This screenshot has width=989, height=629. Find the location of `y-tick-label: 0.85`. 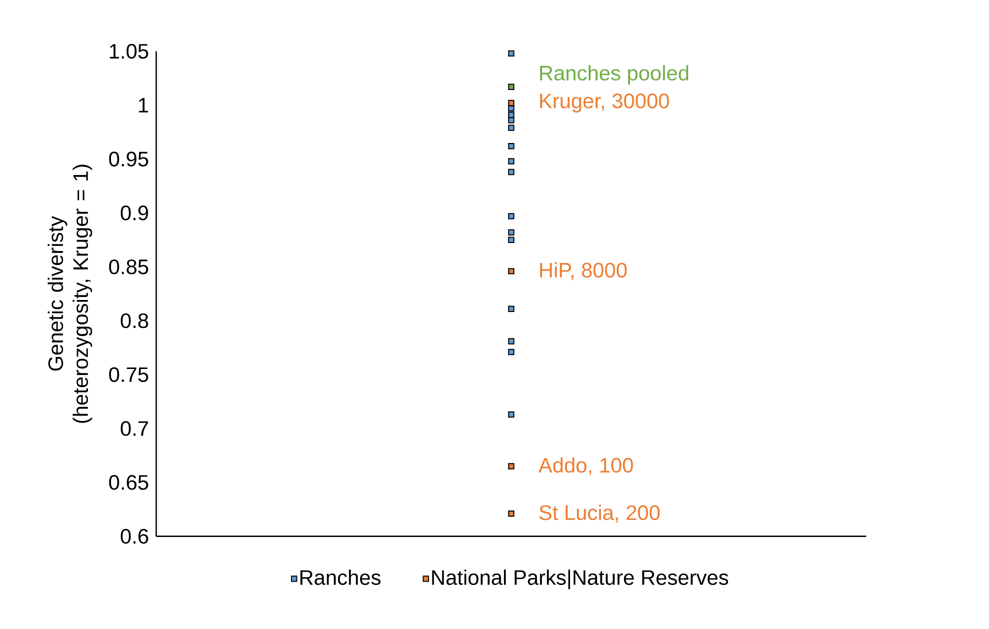

y-tick-label: 0.85 is located at coordinates (128, 266).